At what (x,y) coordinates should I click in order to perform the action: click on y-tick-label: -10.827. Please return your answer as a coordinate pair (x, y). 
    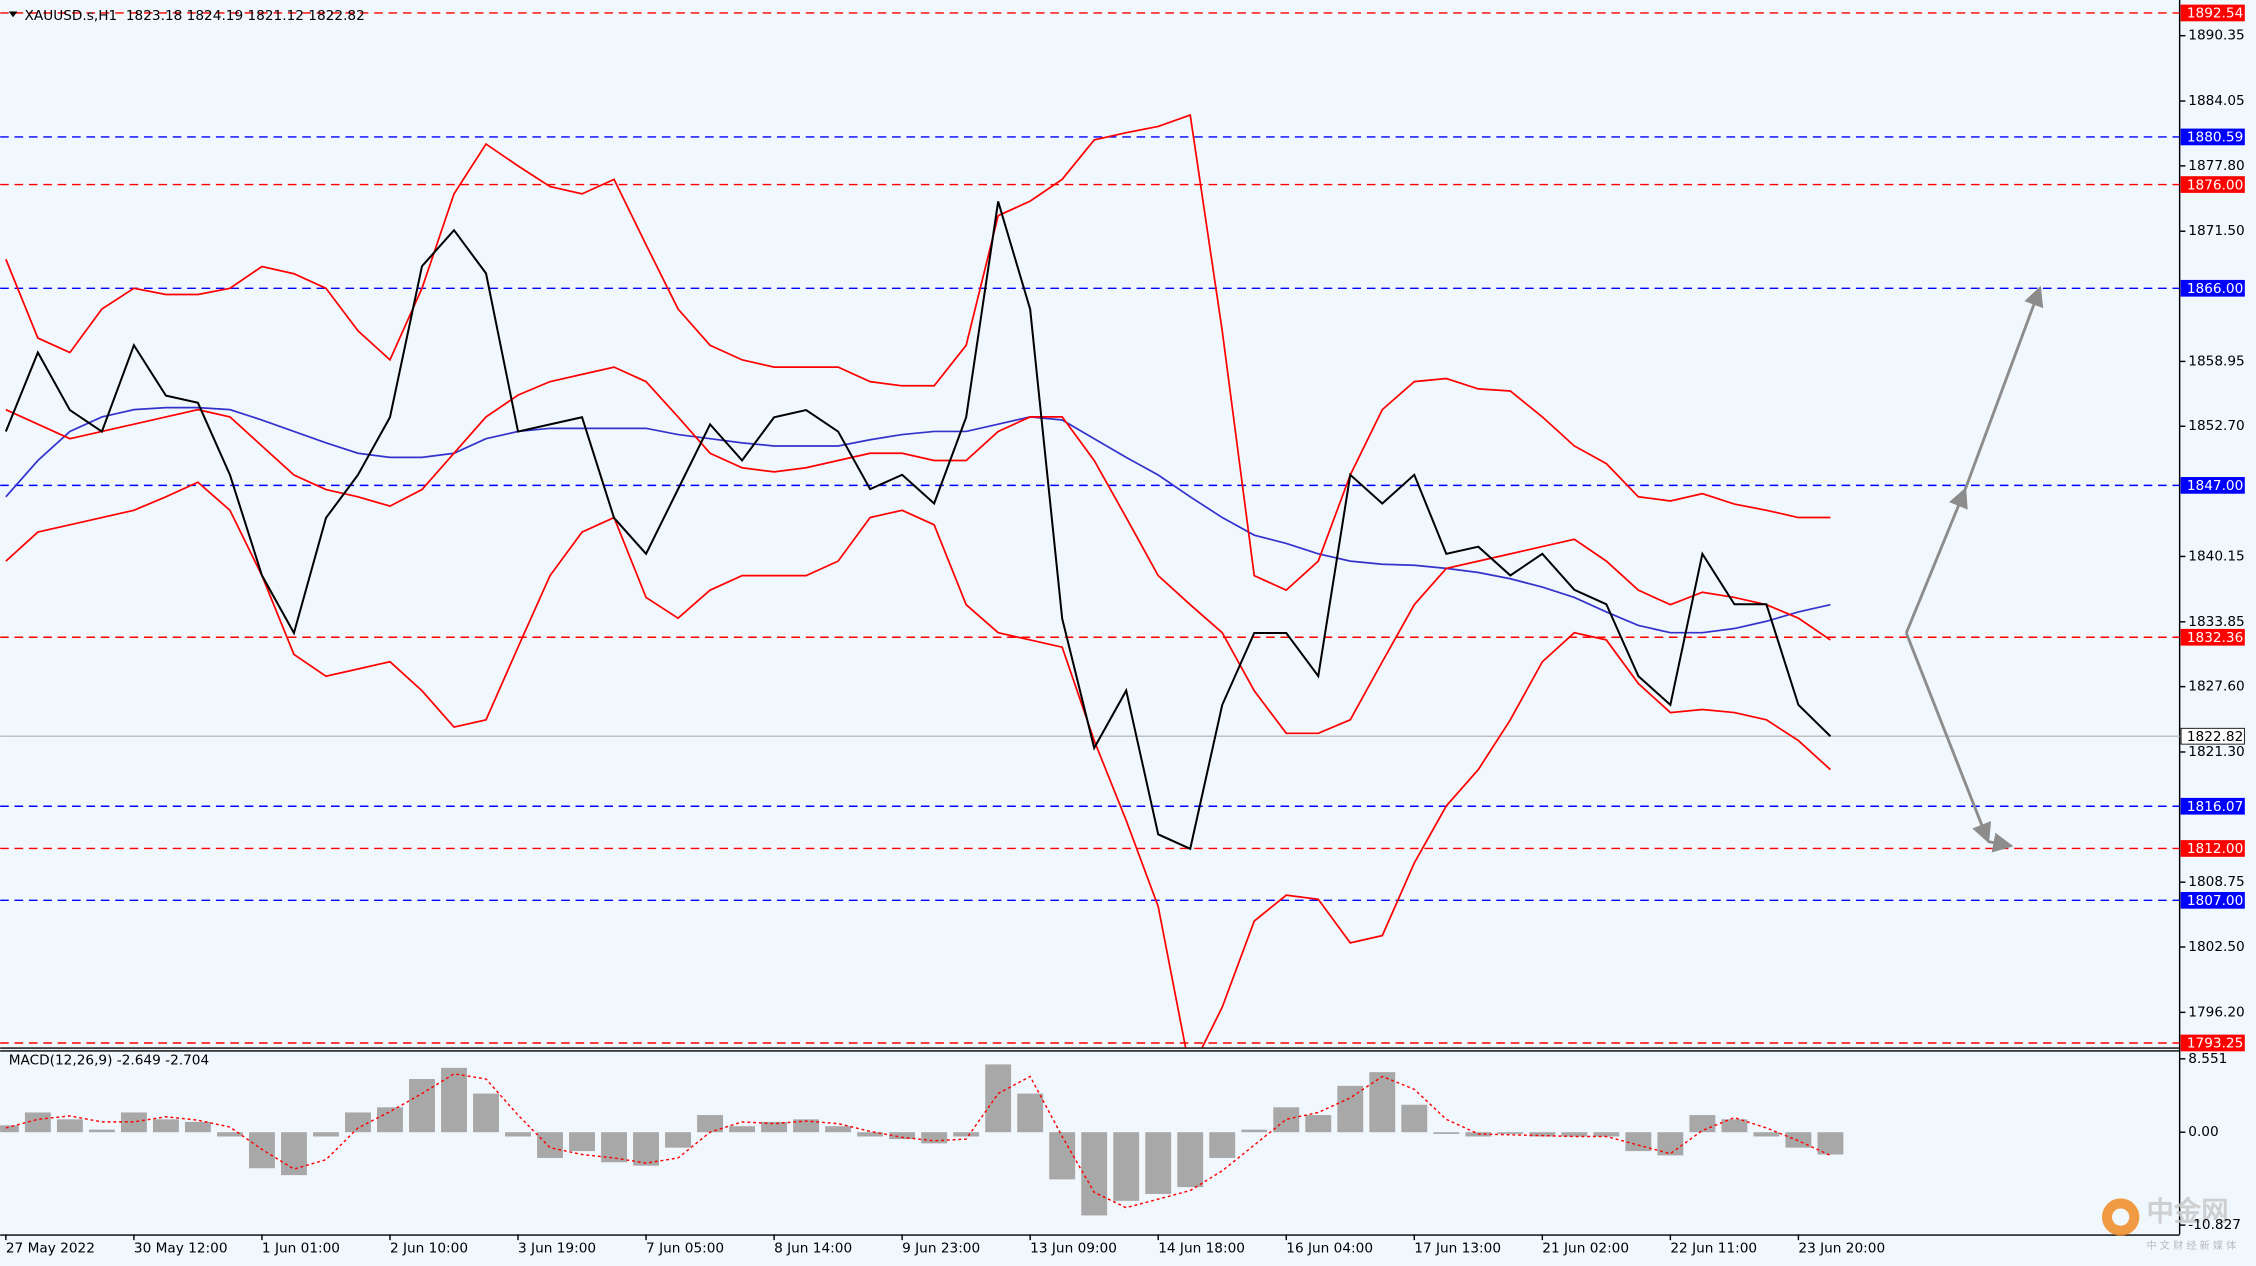
    Looking at the image, I should click on (2214, 1225).